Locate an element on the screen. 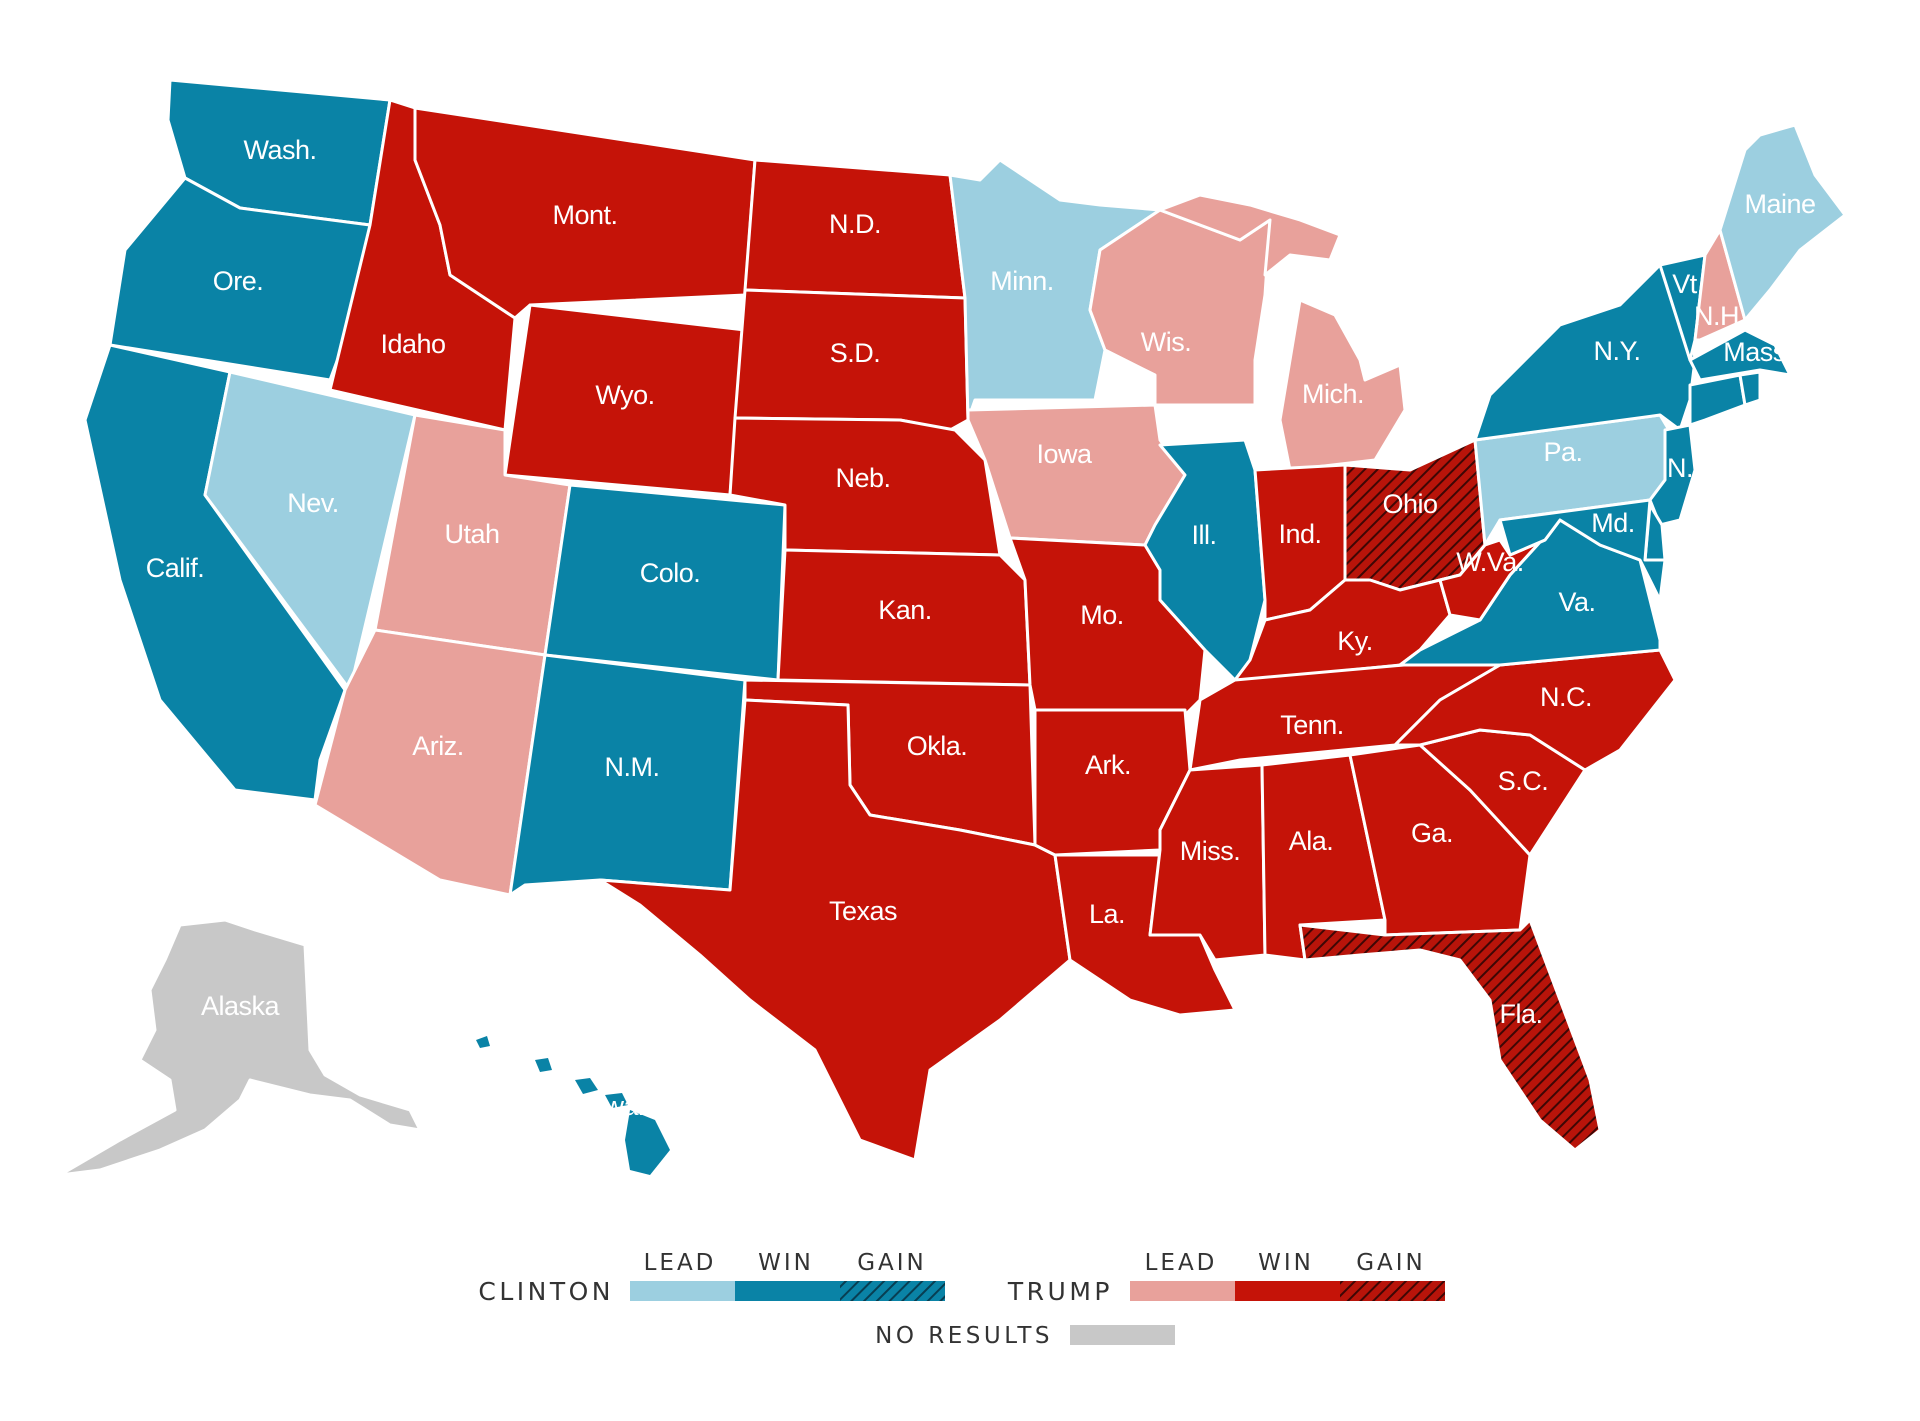 The width and height of the screenshot is (1920, 1421). label-wa: Wash. is located at coordinates (279, 150).